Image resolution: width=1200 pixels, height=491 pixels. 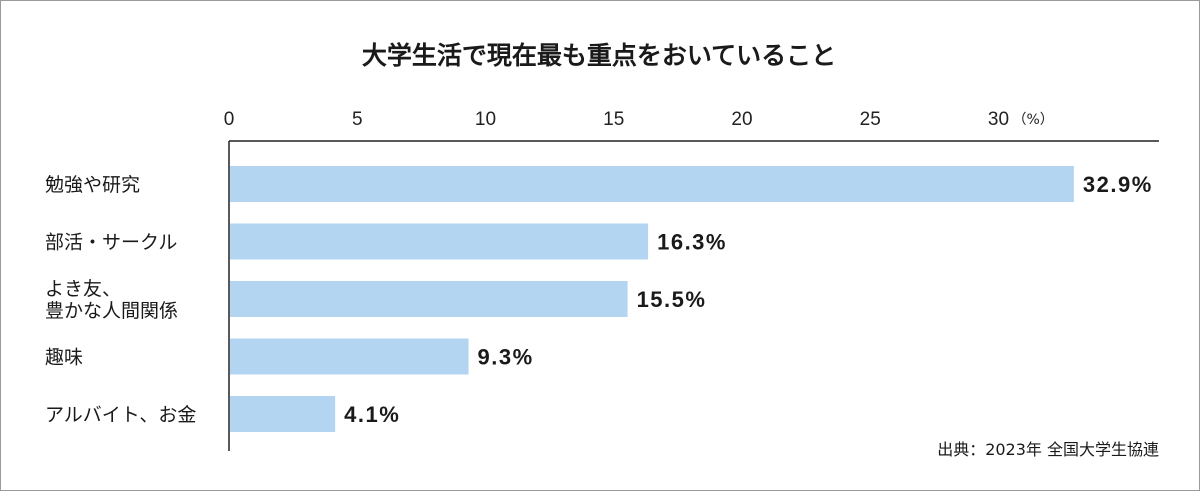 What do you see at coordinates (692, 242) in the screenshot?
I see `value-label: 16.3%` at bounding box center [692, 242].